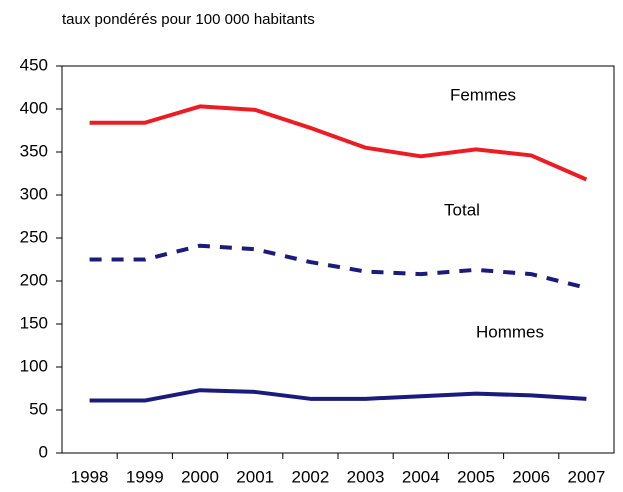  Describe the element at coordinates (38, 408) in the screenshot. I see `y-tick-label: 50` at that location.